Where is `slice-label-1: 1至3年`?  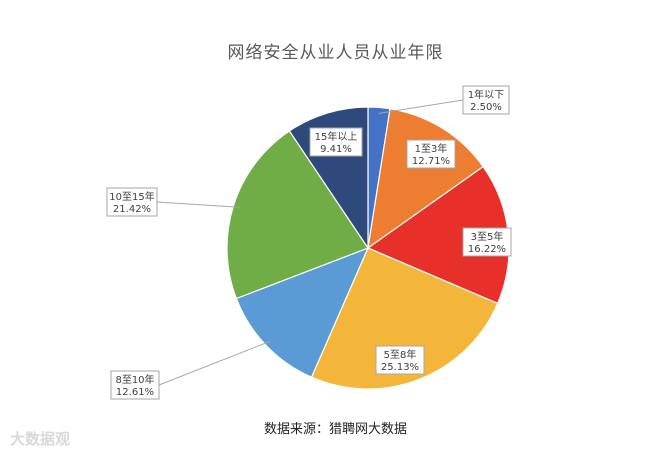 slice-label-1: 1至3年 is located at coordinates (431, 148).